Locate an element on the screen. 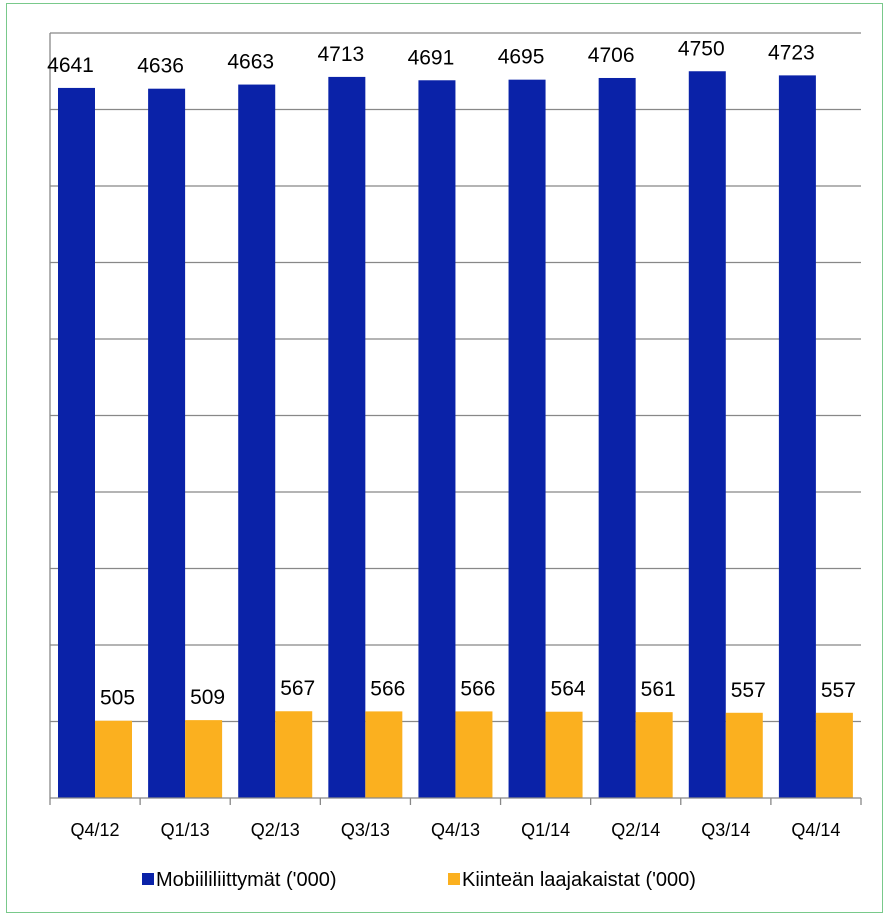 The width and height of the screenshot is (891, 917). x-tick-label: Q4/13 is located at coordinates (455, 830).